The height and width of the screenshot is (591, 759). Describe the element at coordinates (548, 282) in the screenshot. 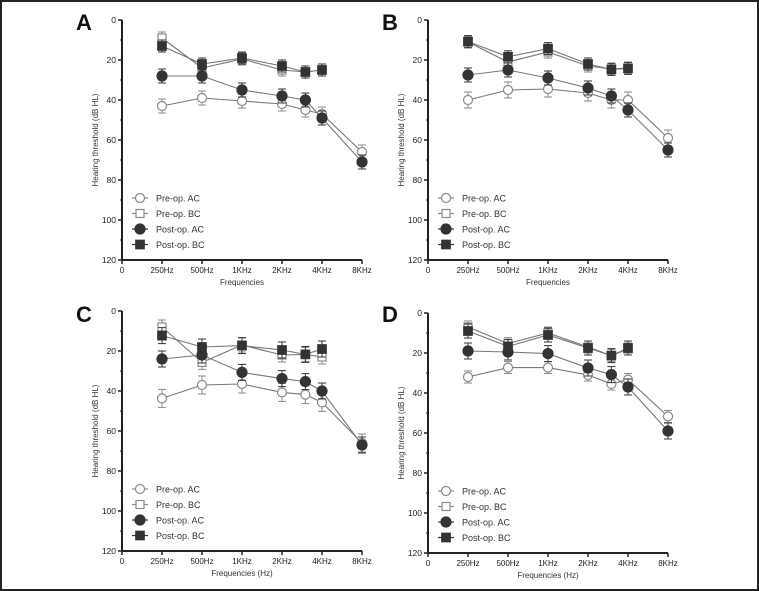

I see `x-axis-title: Frequencies` at that location.